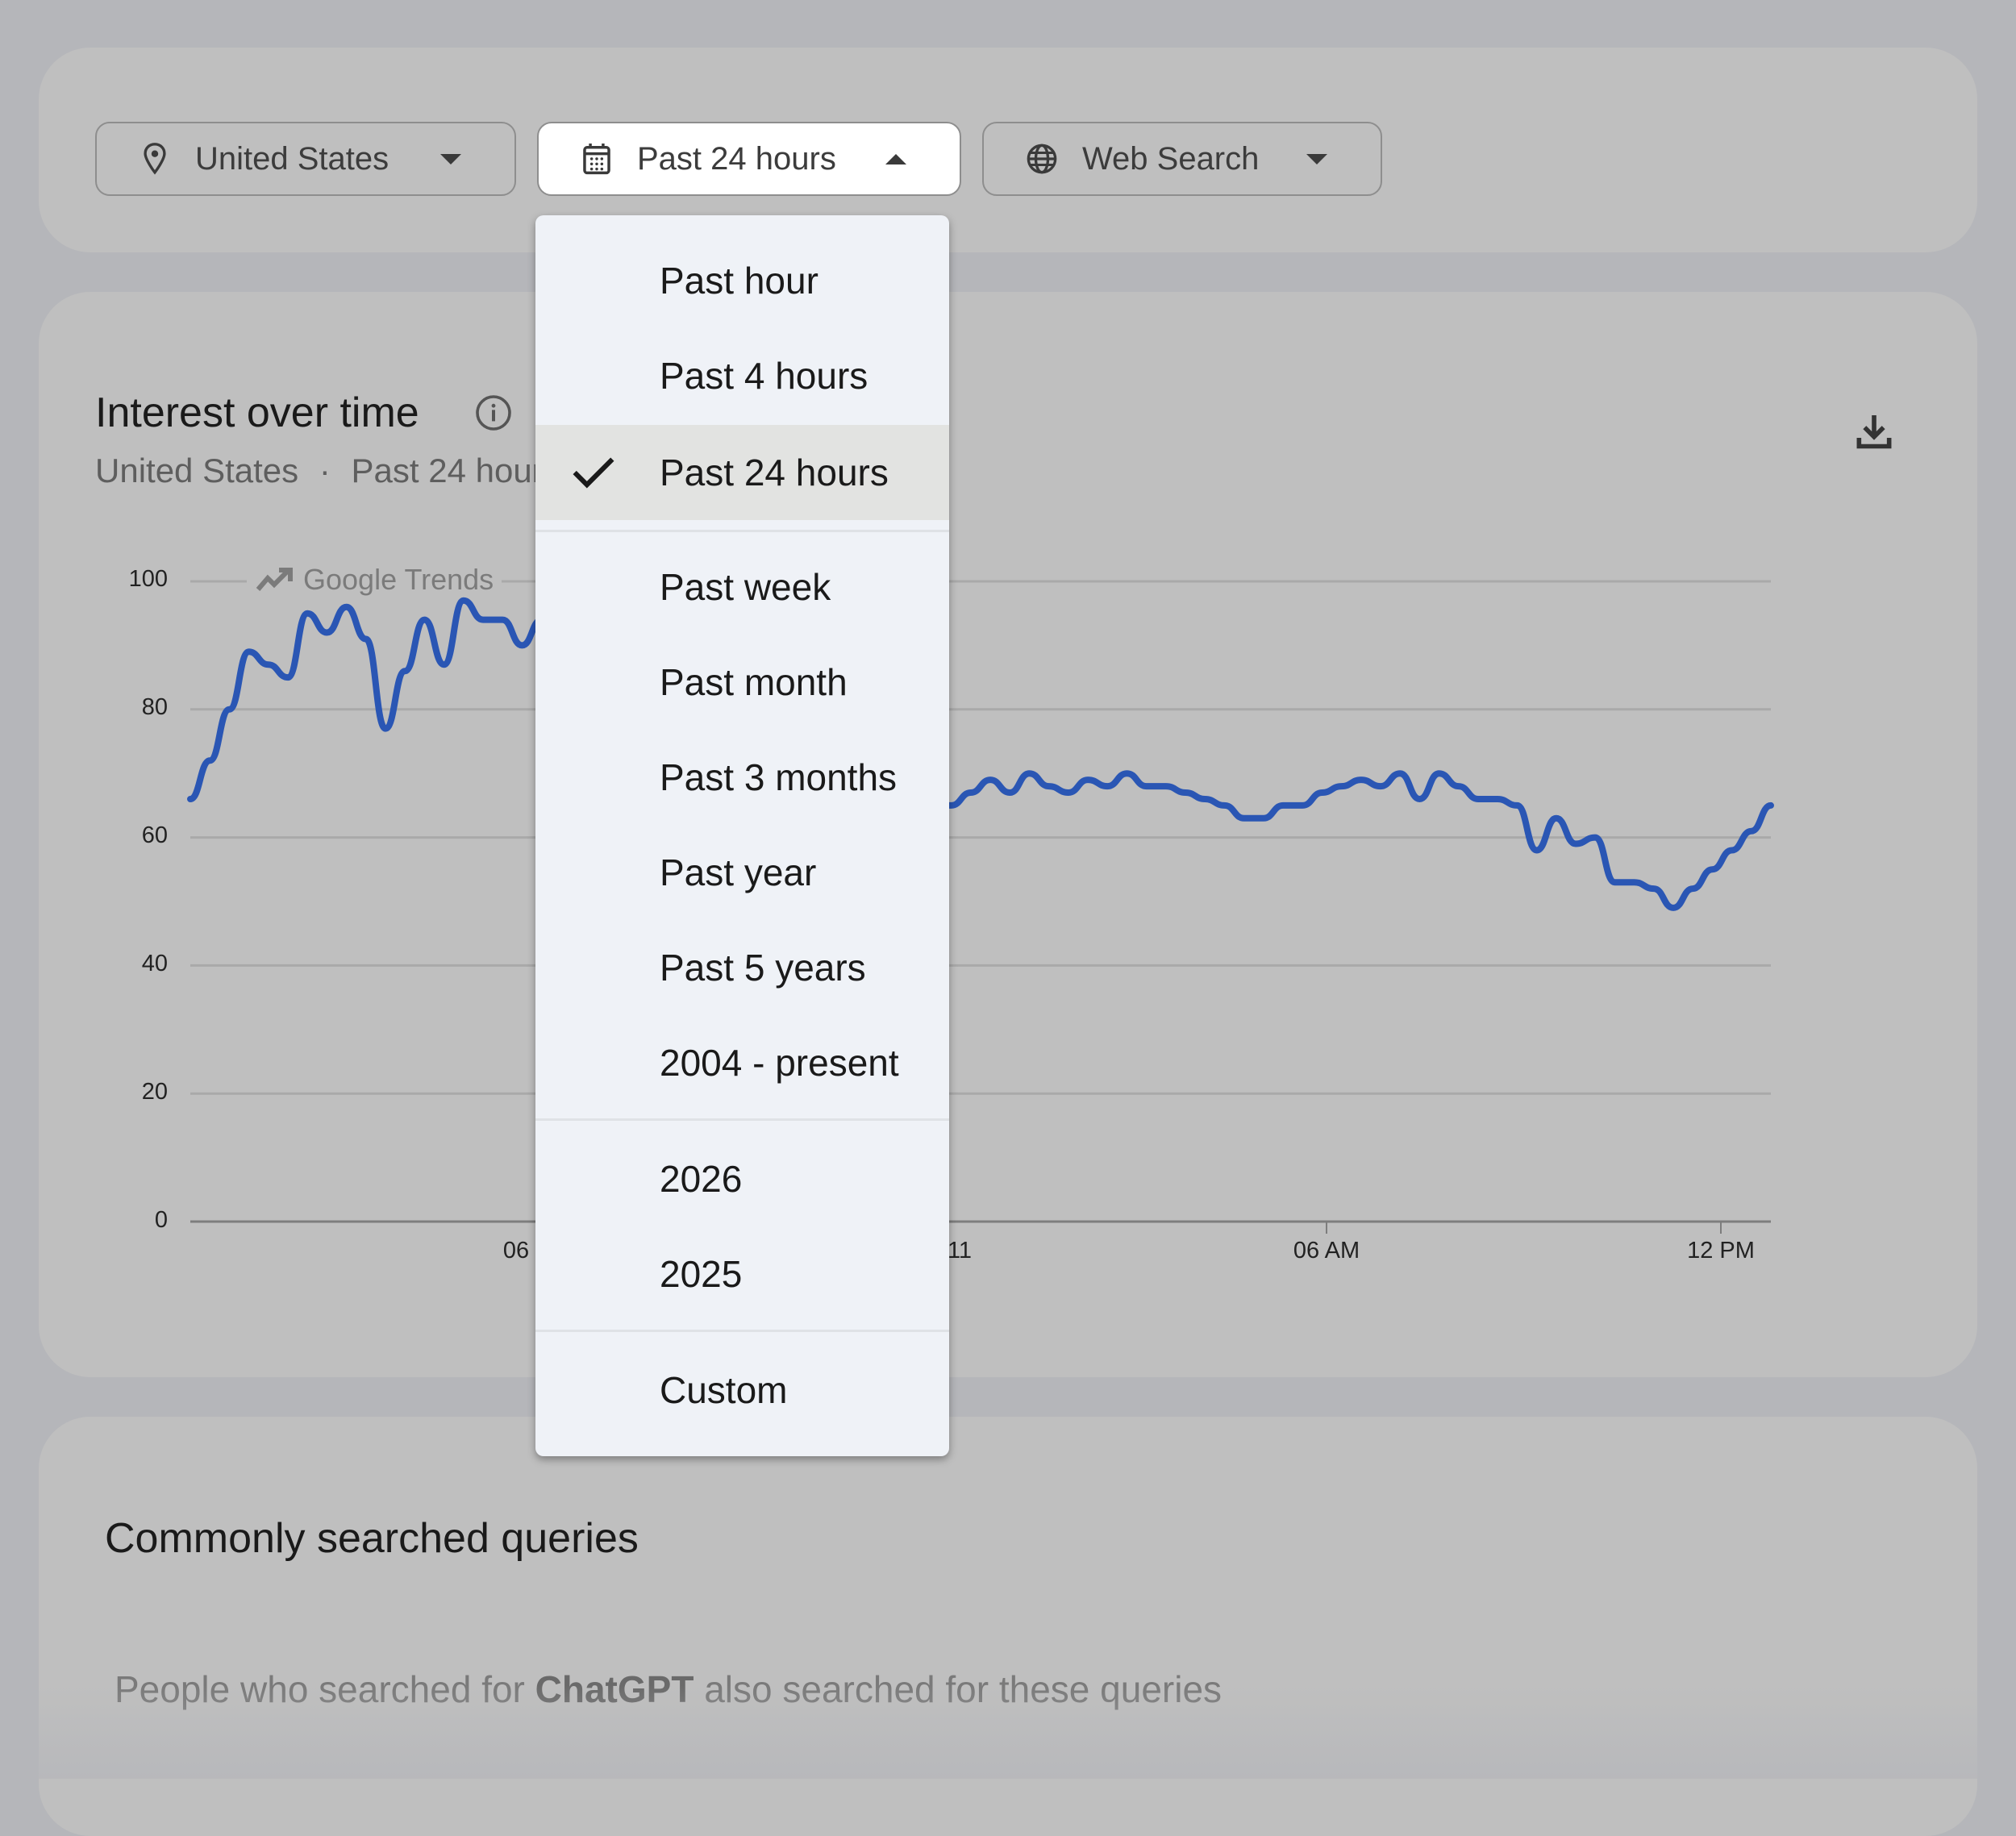  Describe the element at coordinates (155, 159) in the screenshot. I see `location-pin-icon` at that location.